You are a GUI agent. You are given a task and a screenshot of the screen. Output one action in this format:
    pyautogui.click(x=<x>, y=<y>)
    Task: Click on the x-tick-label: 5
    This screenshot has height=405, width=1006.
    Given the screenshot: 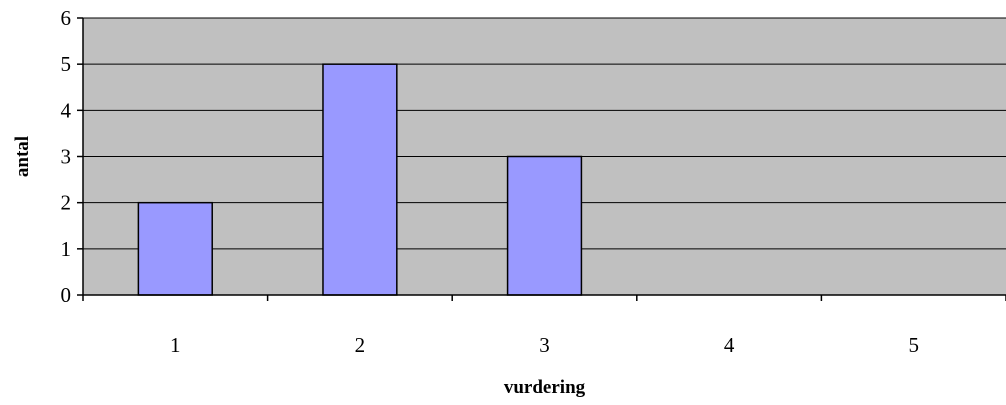 What is the action you would take?
    pyautogui.click(x=913, y=345)
    